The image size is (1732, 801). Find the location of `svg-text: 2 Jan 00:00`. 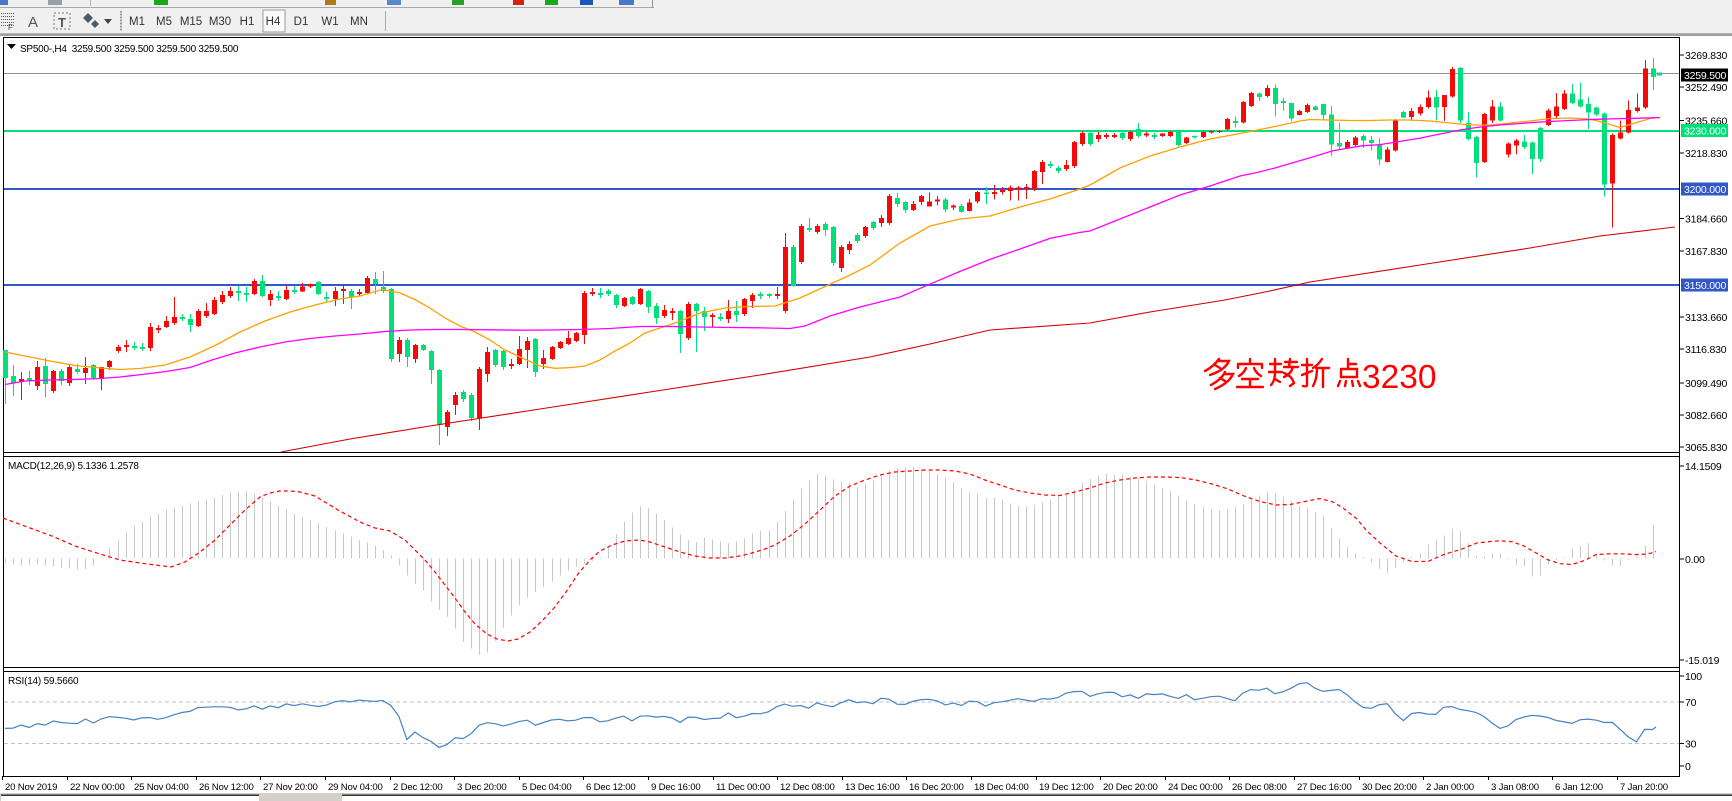

svg-text: 2 Jan 00:00 is located at coordinates (1450, 787).